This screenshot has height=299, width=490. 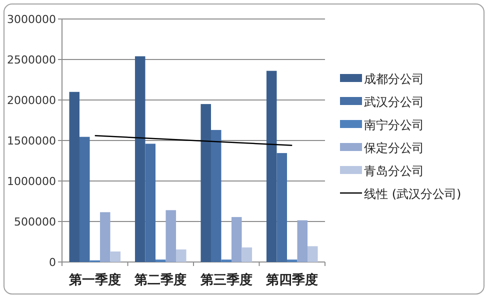 What do you see at coordinates (225, 280) in the screenshot?
I see `x-tick-label: 第三季度` at bounding box center [225, 280].